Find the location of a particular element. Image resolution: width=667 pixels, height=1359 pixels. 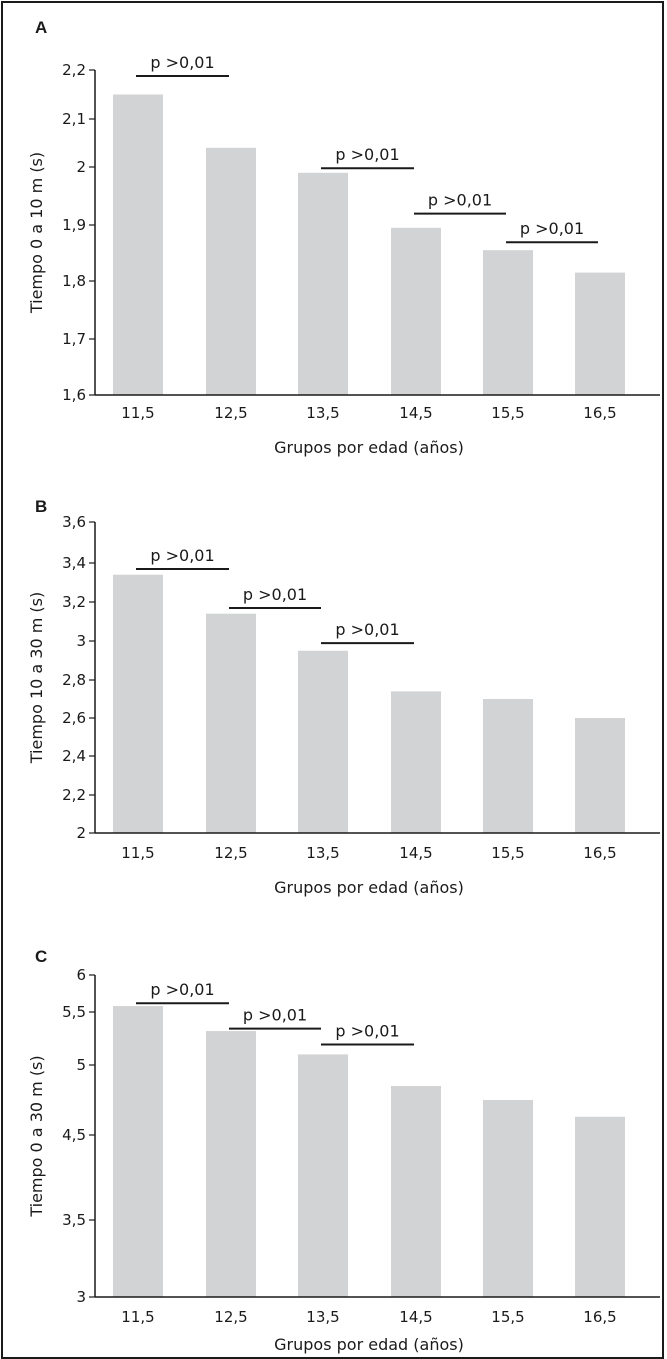

y-tick-label: 1,6 is located at coordinates (74, 395).